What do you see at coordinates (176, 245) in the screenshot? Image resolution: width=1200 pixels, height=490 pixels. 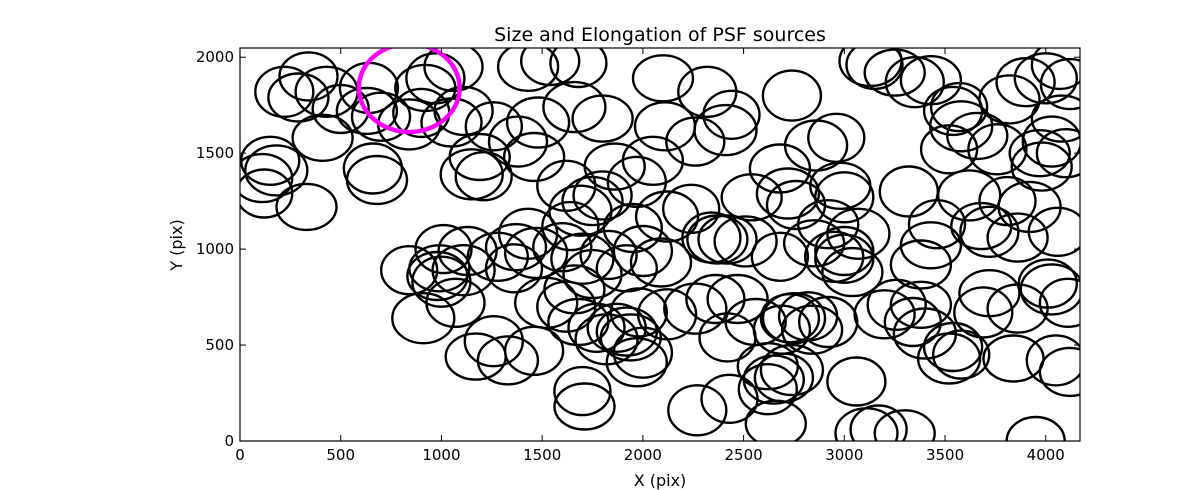 I see `y-axis-label: Y (pix)` at bounding box center [176, 245].